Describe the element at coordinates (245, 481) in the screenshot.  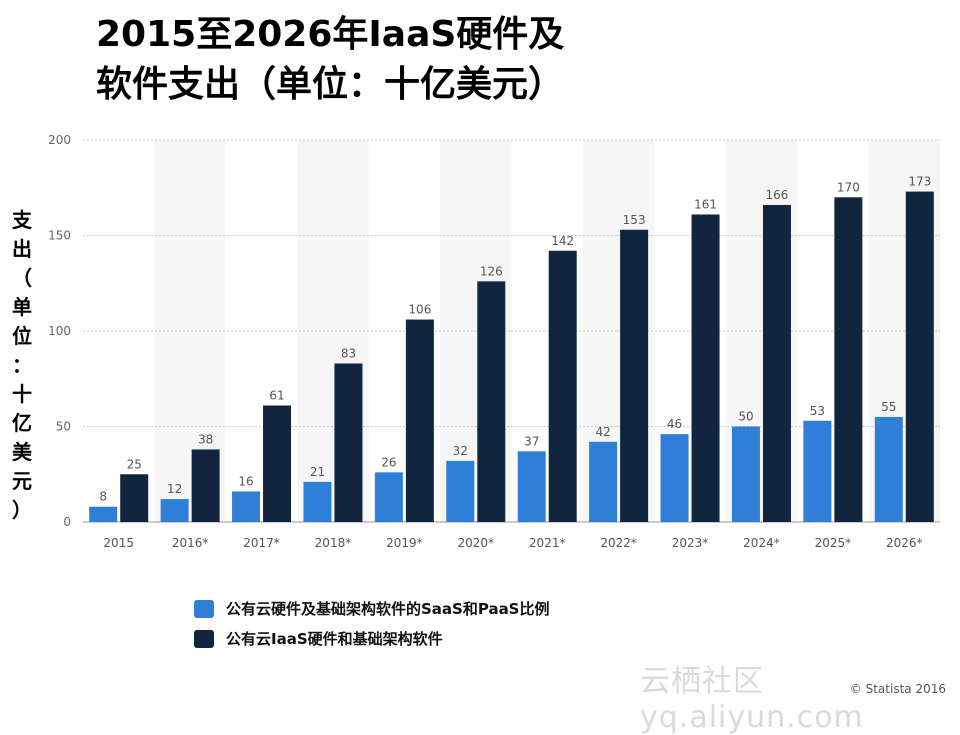
I see `data-label-saas-paas: 16` at that location.